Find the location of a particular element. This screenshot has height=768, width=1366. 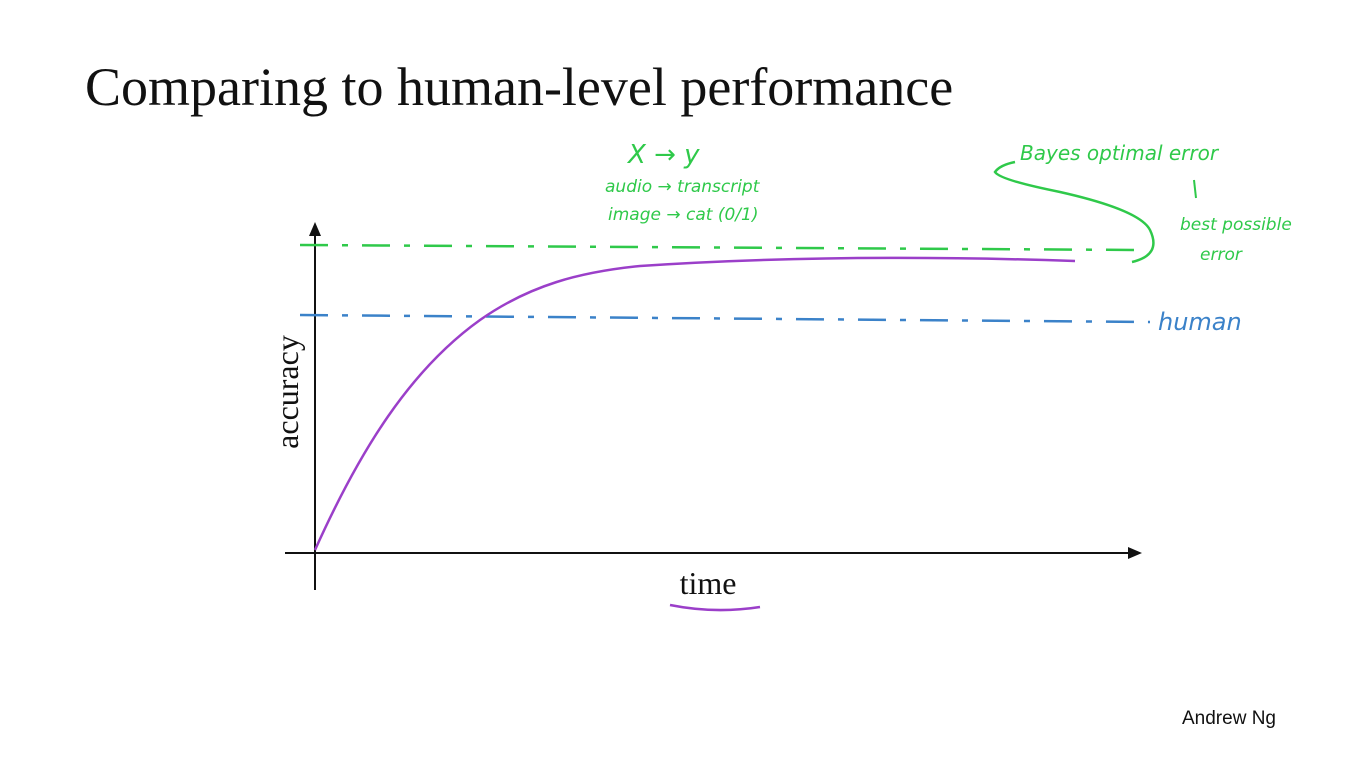

annotation-xy: X → y is located at coordinates (663, 155).